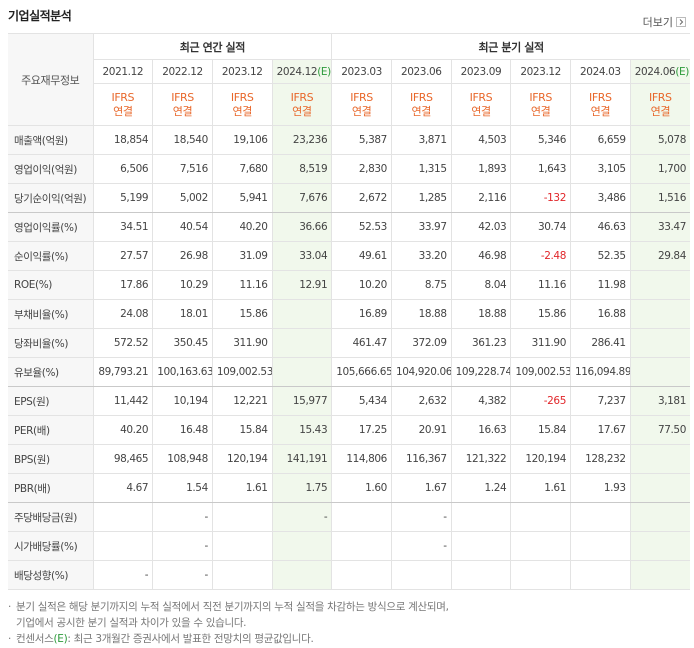 The height and width of the screenshot is (648, 694). I want to click on period: 2023.09, so click(481, 71).